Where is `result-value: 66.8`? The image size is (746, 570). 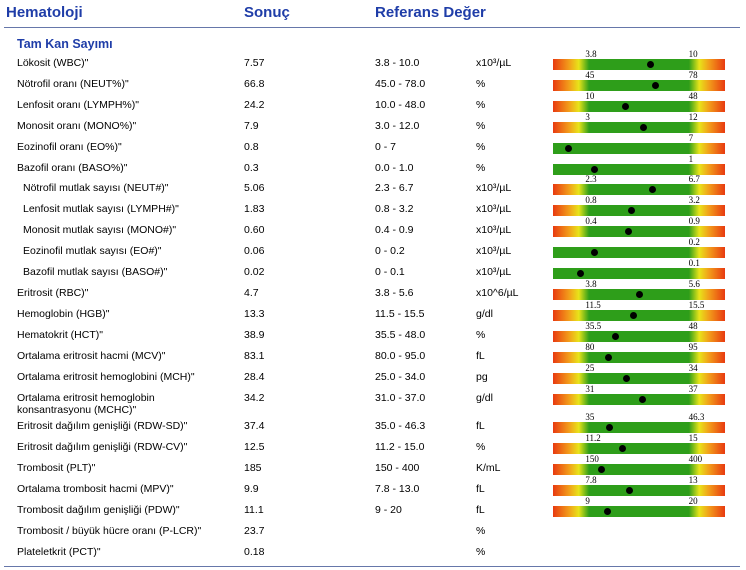
result-value: 66.8 is located at coordinates (254, 84).